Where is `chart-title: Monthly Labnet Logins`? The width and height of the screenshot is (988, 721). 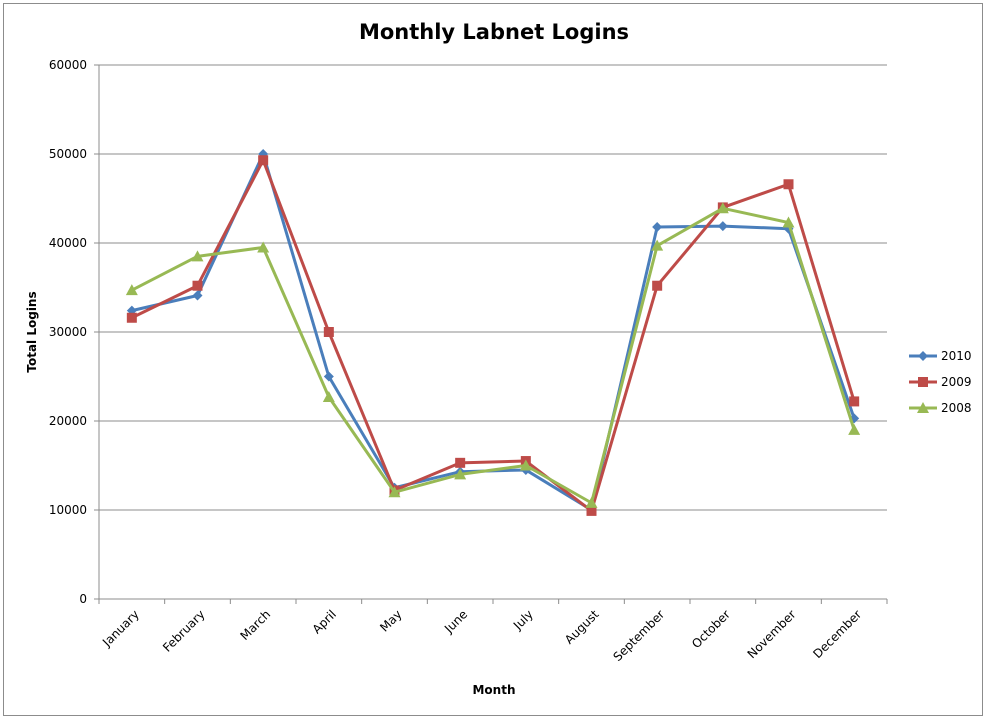
chart-title: Monthly Labnet Logins is located at coordinates (494, 32).